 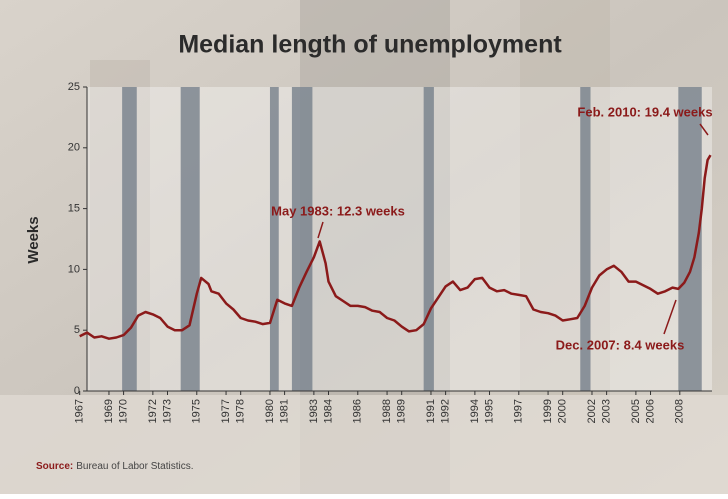 I want to click on y-tick-label: 0, so click(x=77, y=391).